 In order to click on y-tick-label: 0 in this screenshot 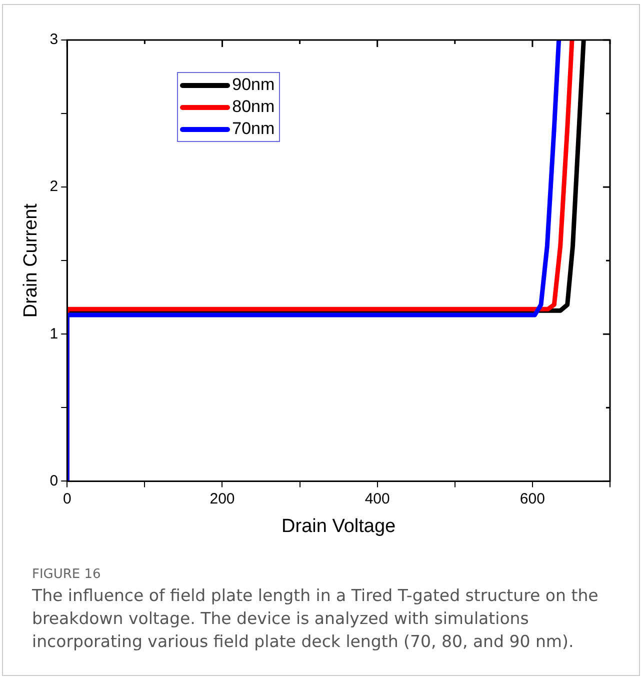, I will do `click(54, 481)`.